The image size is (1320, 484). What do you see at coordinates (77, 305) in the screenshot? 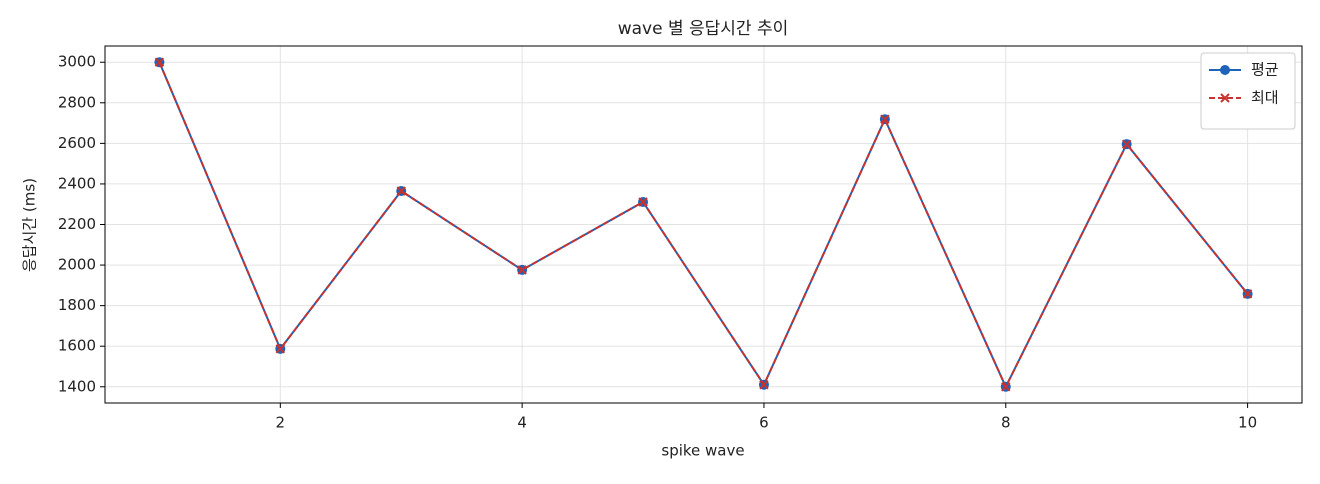
I see `y-tick-label: 1800` at bounding box center [77, 305].